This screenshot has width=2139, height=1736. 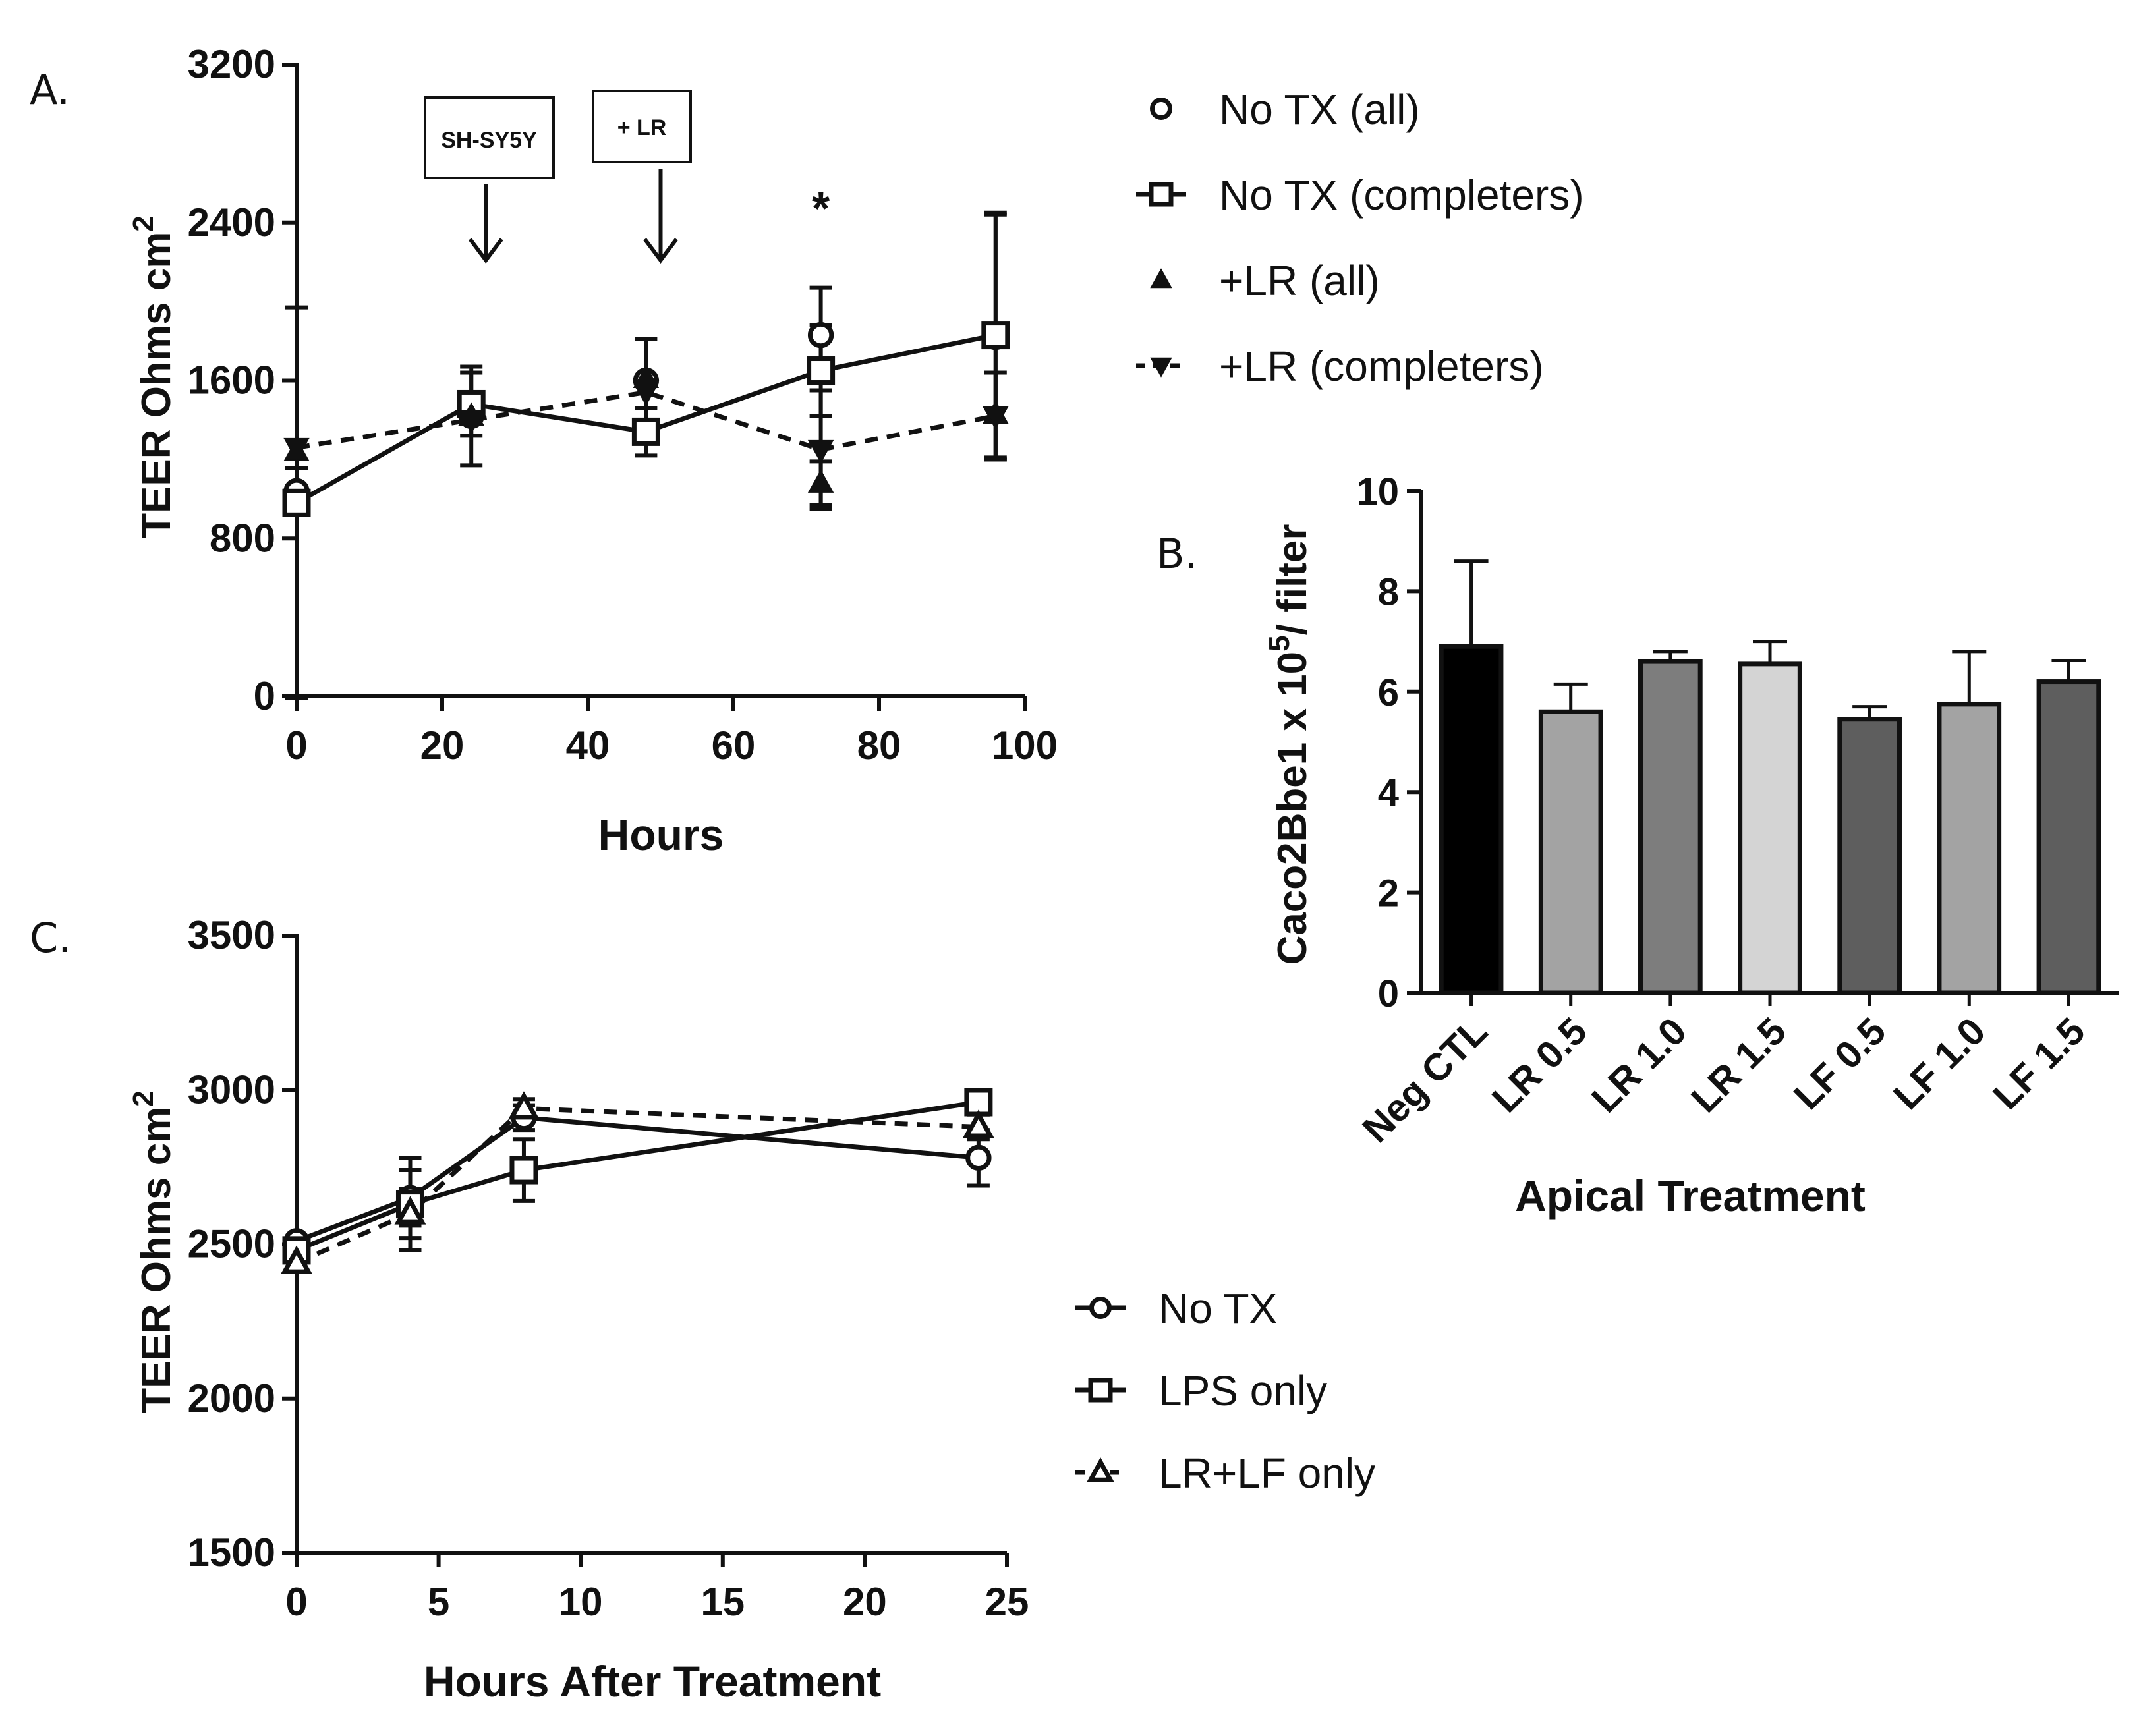 What do you see at coordinates (734, 745) in the screenshot?
I see `chart-a-x-tick-label: 60` at bounding box center [734, 745].